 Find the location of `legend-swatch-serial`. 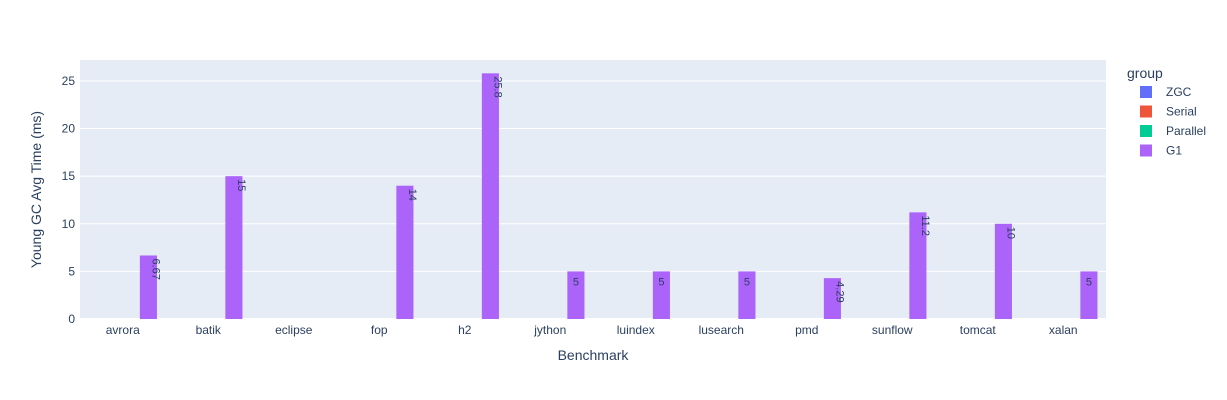

legend-swatch-serial is located at coordinates (1146, 111).